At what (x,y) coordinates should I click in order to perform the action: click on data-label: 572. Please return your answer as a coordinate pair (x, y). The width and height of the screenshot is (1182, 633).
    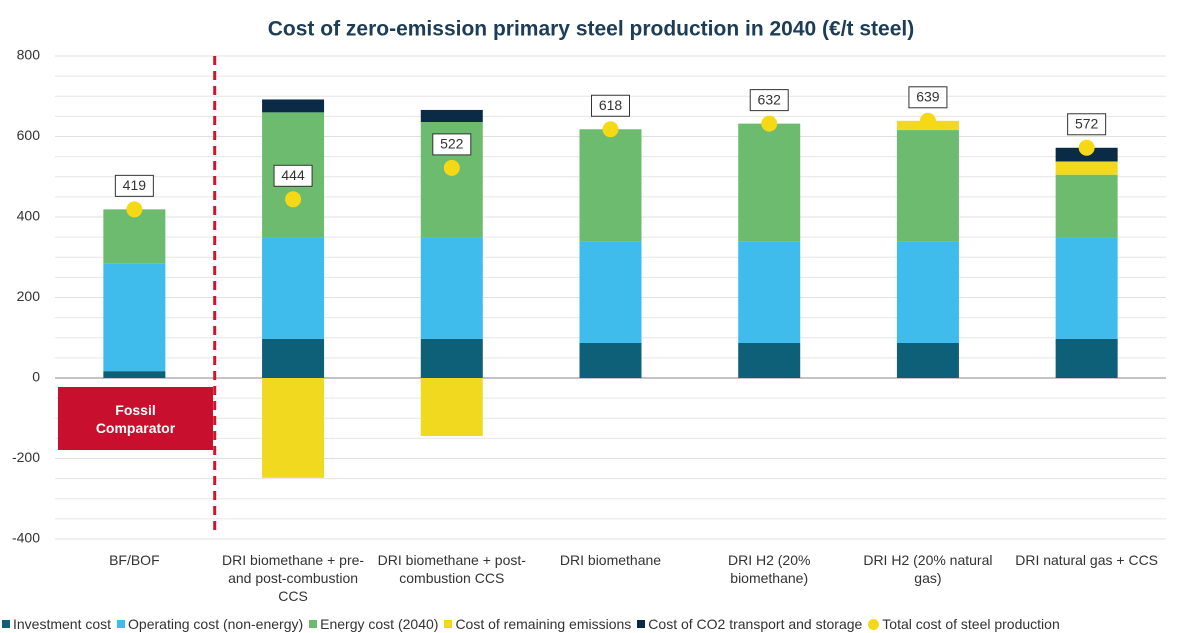
    Looking at the image, I should click on (1087, 123).